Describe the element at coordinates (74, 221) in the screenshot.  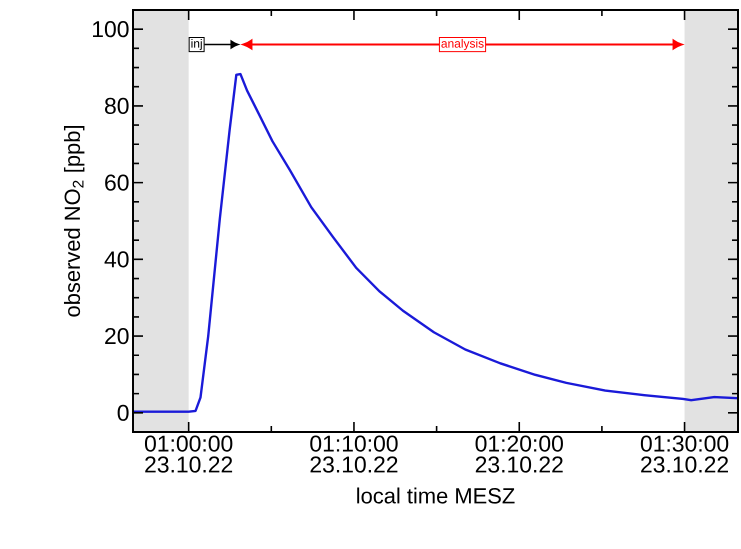
I see `y-axis-title: observed NO$_{2}$ [ppb]` at that location.